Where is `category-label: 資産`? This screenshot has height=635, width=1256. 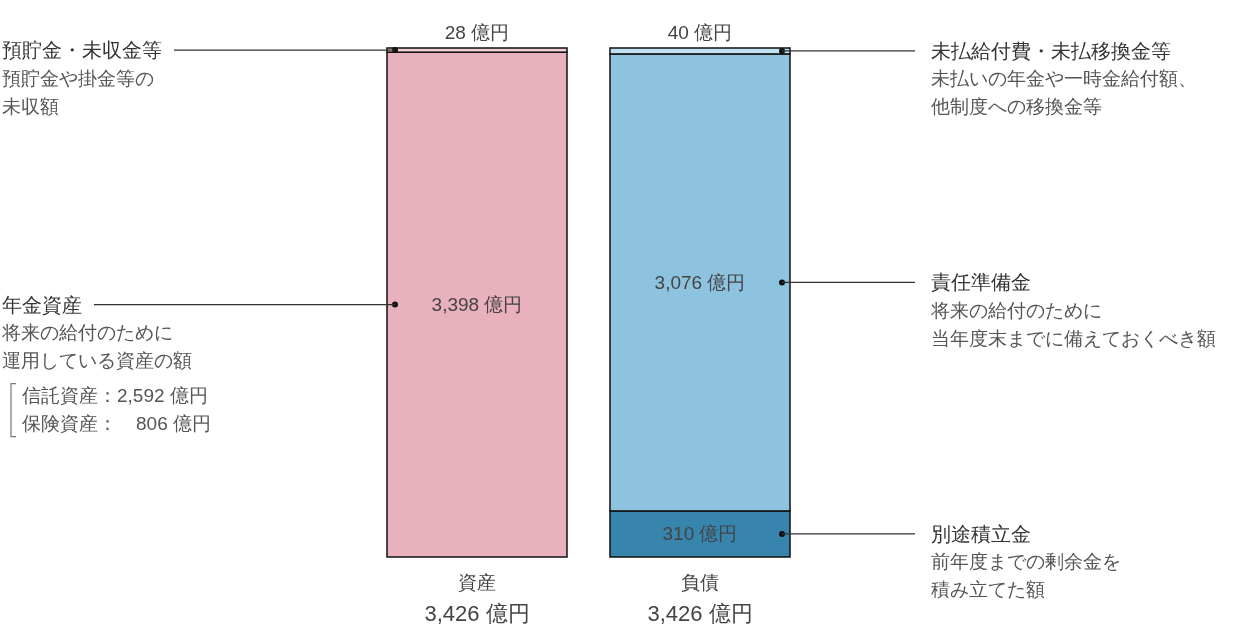
category-label: 資産 is located at coordinates (477, 582).